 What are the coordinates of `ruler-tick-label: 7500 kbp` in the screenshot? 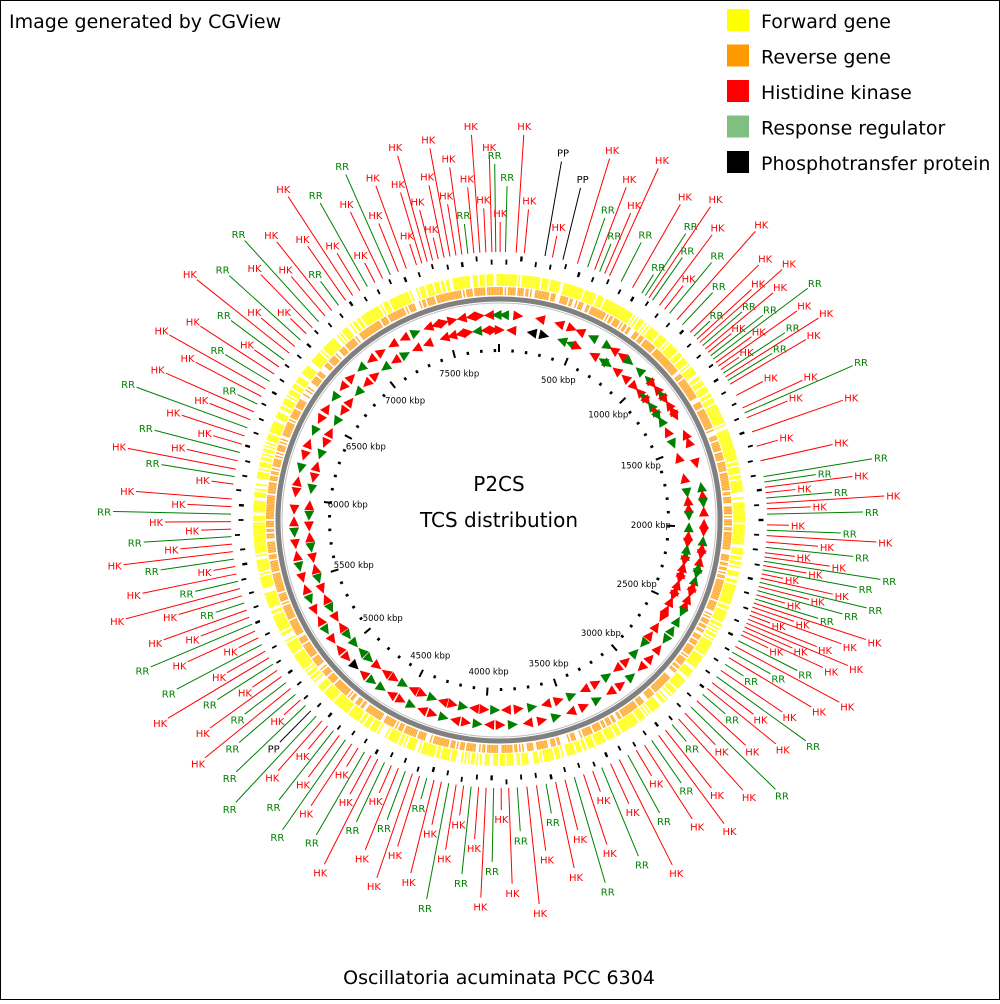 It's located at (459, 374).